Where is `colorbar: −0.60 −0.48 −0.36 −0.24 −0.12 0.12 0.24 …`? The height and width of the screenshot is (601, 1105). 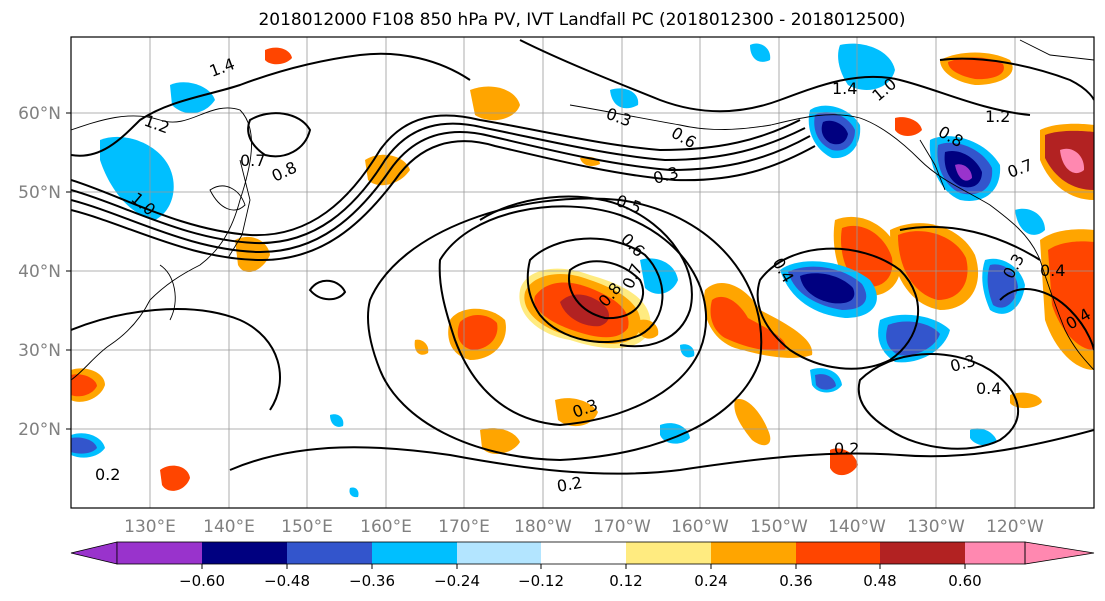
colorbar: −0.60 −0.48 −0.36 −0.24 −0.12 0.12 0.24 … is located at coordinates (582, 565).